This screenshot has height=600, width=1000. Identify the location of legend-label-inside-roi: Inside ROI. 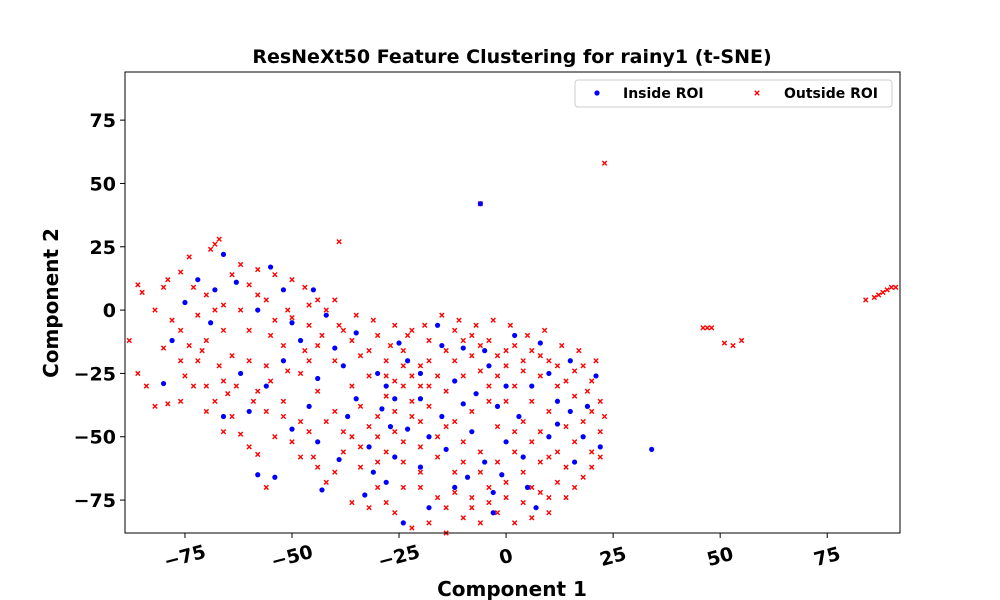
(663, 94).